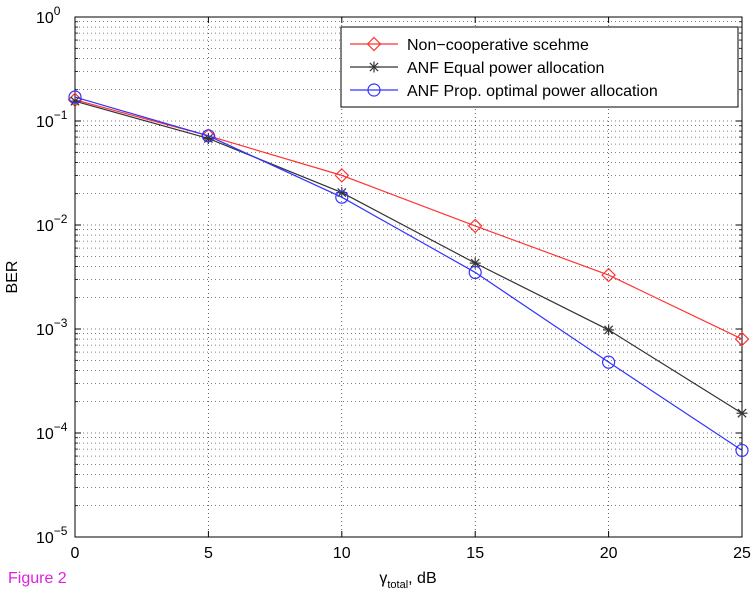 This screenshot has height=596, width=754. Describe the element at coordinates (37, 578) in the screenshot. I see `figure-label: Figure 2` at that location.